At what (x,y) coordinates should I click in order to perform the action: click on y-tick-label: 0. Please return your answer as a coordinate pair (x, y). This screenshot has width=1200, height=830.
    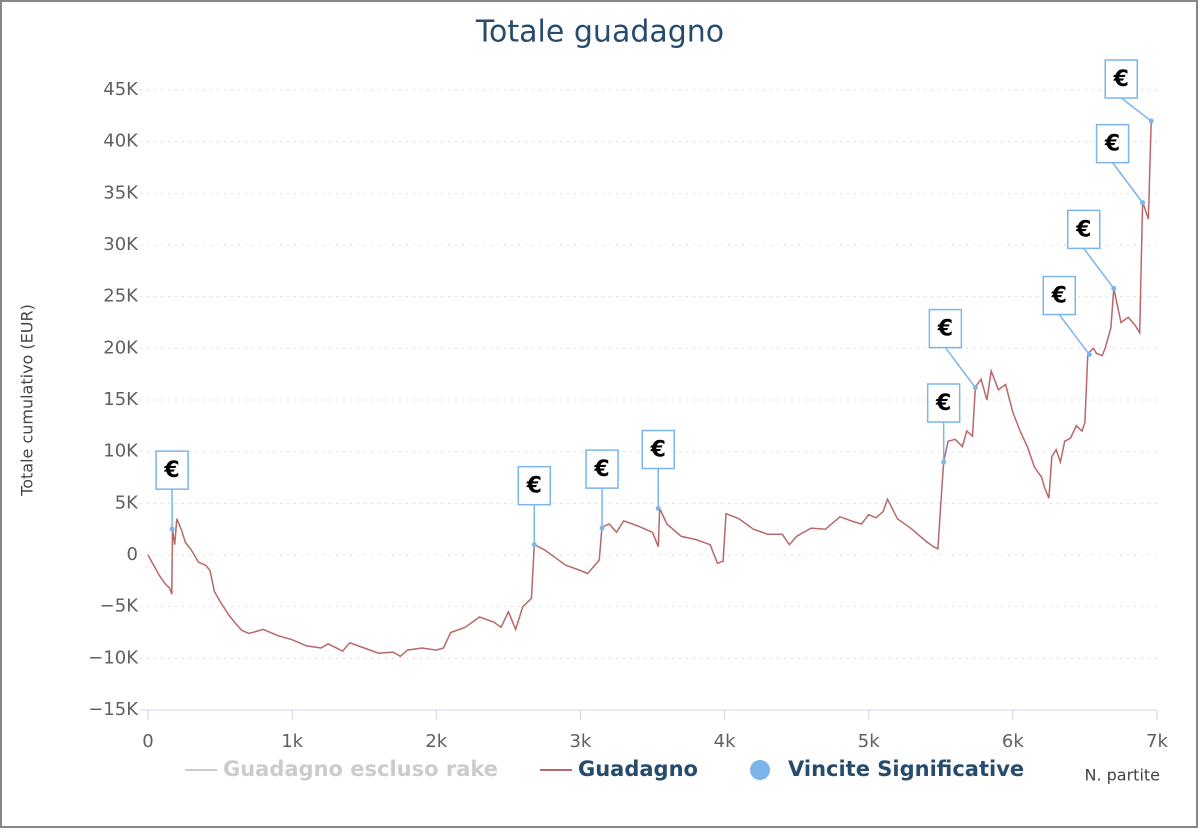
    Looking at the image, I should click on (132, 554).